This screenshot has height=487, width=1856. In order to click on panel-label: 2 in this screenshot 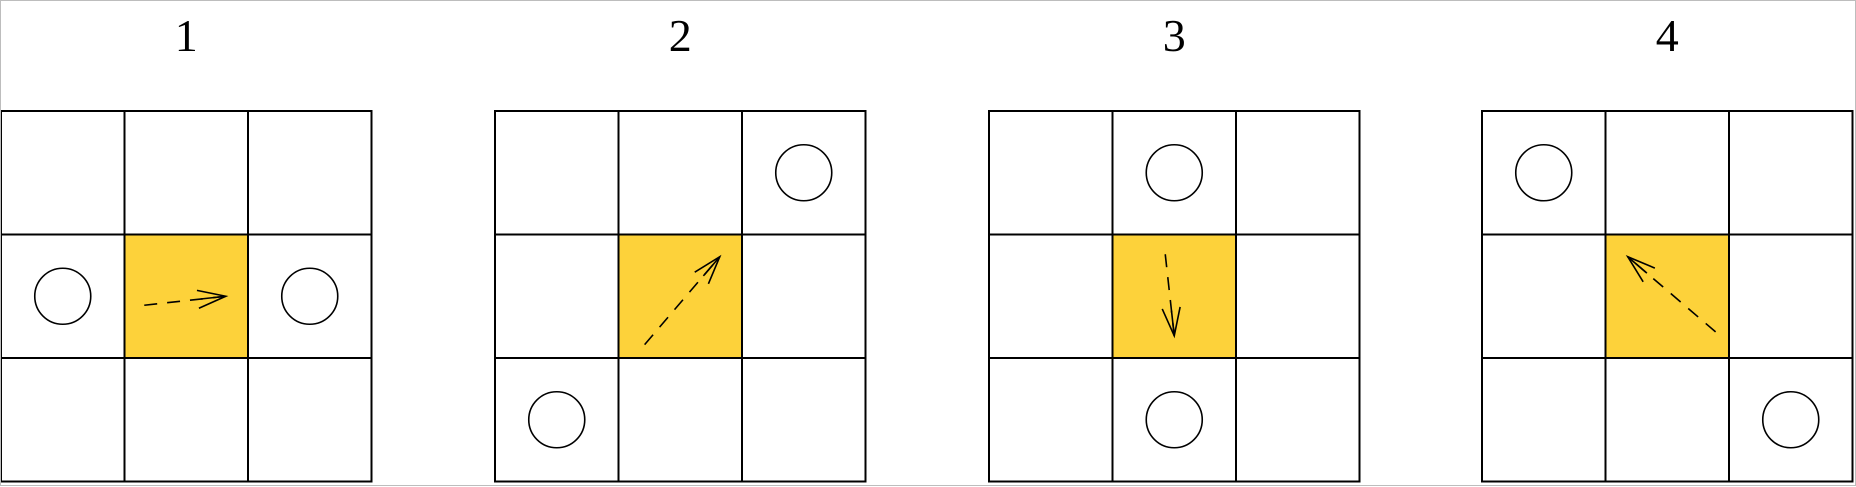, I will do `click(680, 35)`.